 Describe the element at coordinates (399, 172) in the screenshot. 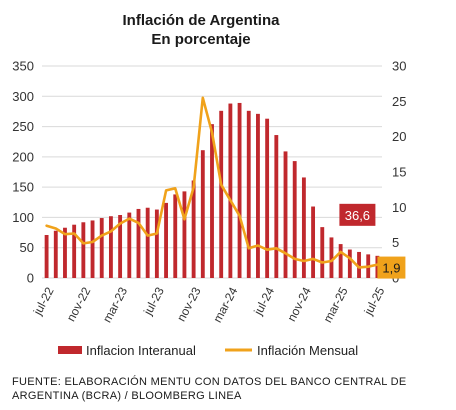

I see `right-tick-label: 15` at that location.